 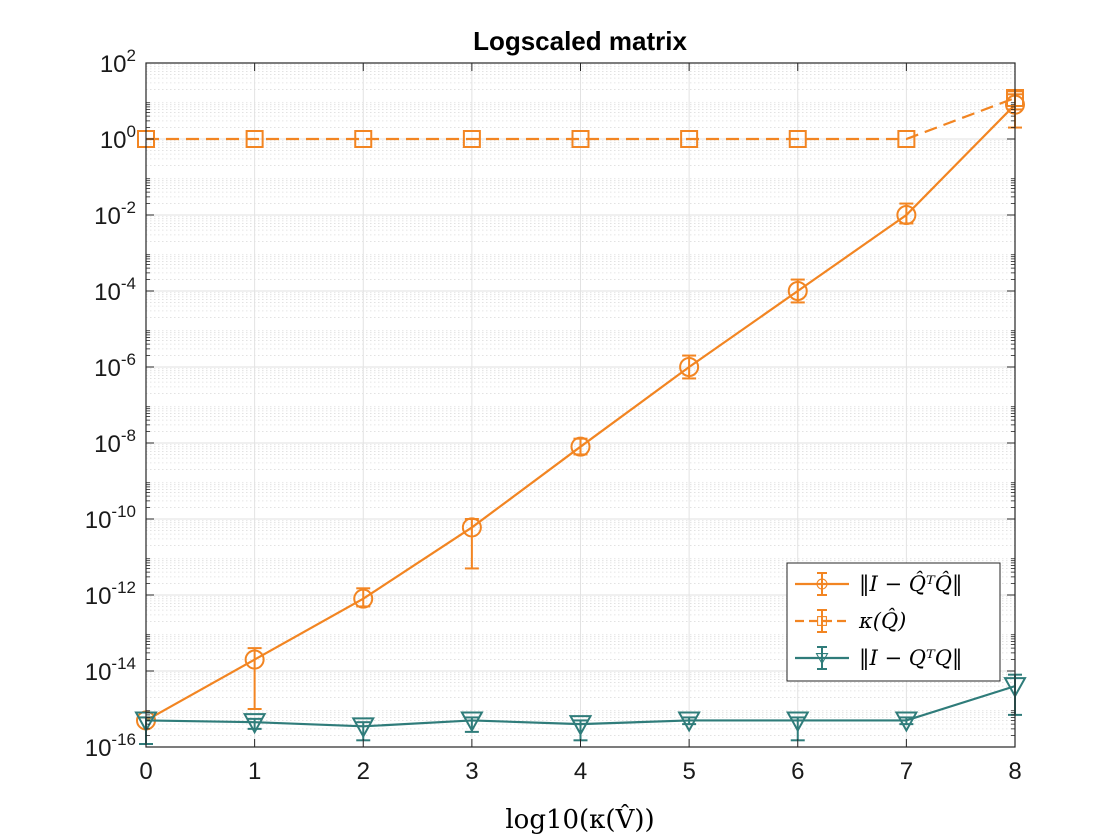 I want to click on x-axis-label: log10(κ(V̂)), so click(x=579, y=819).